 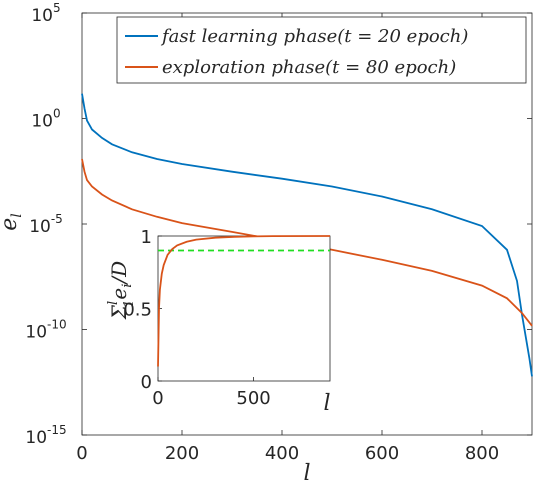 What do you see at coordinates (157, 398) in the screenshot?
I see `inset-x-tick-label: 0` at bounding box center [157, 398].